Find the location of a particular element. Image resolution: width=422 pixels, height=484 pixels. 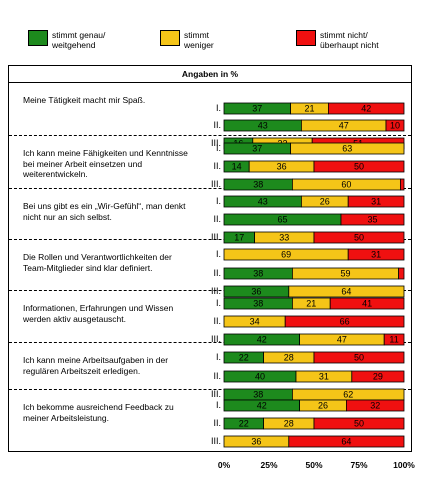

data-label: 43 is located at coordinates (263, 126).